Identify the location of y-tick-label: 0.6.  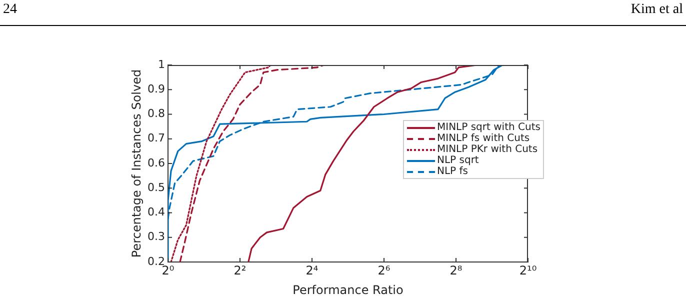
(156, 163).